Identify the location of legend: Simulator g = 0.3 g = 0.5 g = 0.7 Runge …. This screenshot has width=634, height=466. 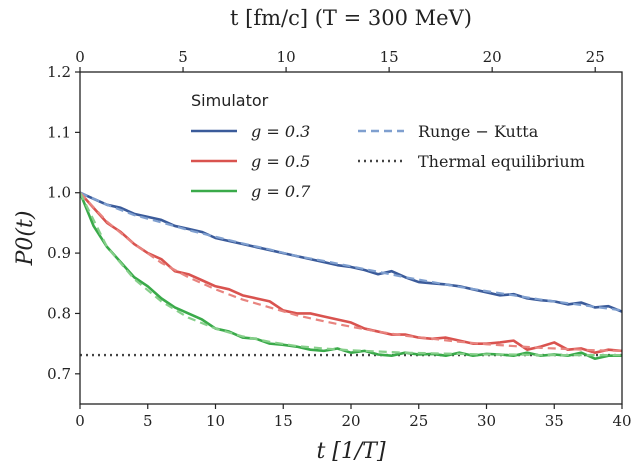
(388, 146).